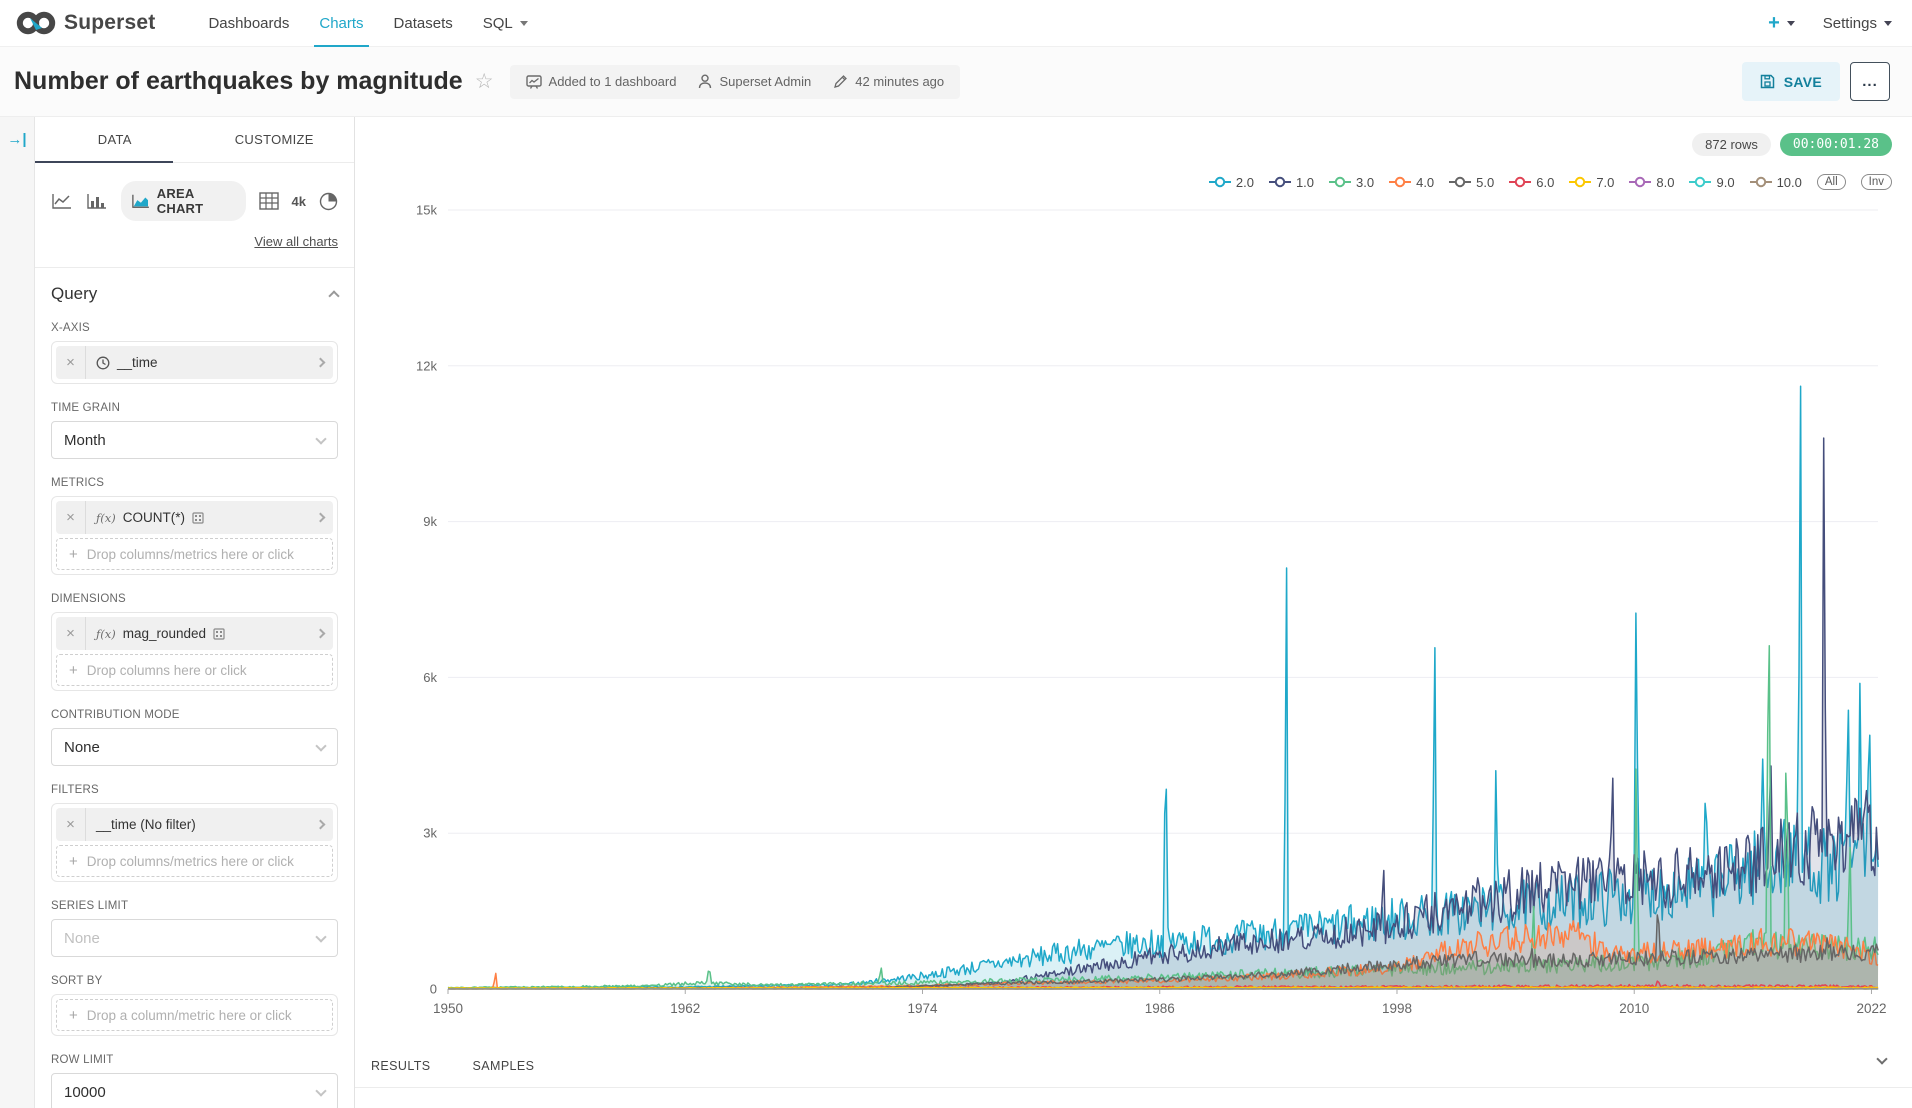 Image resolution: width=1912 pixels, height=1108 pixels. What do you see at coordinates (600, 81) in the screenshot?
I see `dashboards-meta: Added to 1 dashboard` at bounding box center [600, 81].